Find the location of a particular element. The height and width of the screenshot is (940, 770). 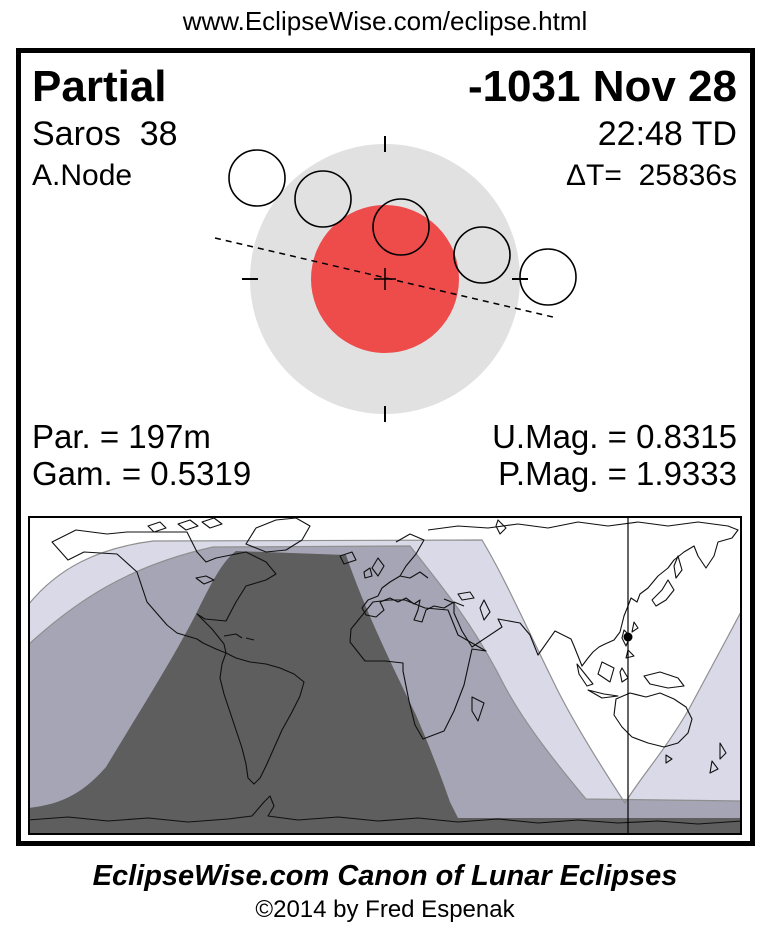

eclipse-geometry-diagram is located at coordinates (395, 279).